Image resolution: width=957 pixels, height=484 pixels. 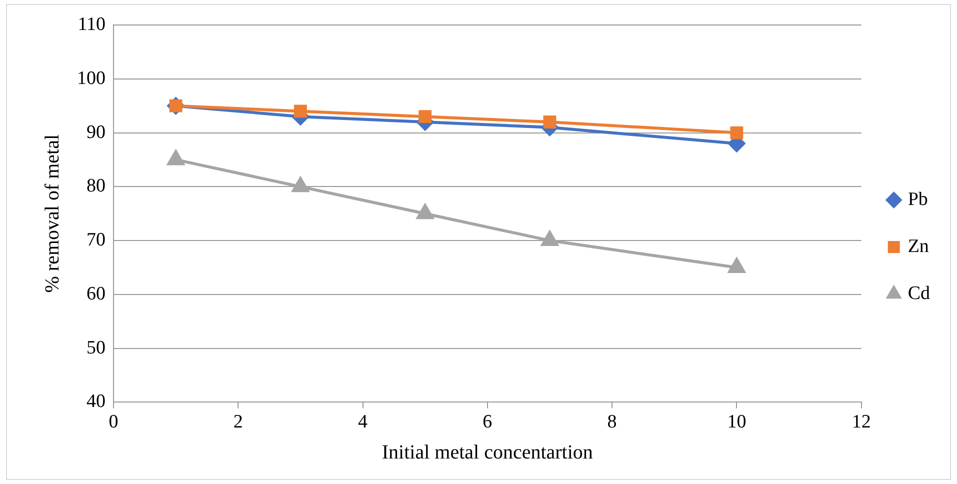 I want to click on y-tick-label: 70, so click(x=96, y=240).